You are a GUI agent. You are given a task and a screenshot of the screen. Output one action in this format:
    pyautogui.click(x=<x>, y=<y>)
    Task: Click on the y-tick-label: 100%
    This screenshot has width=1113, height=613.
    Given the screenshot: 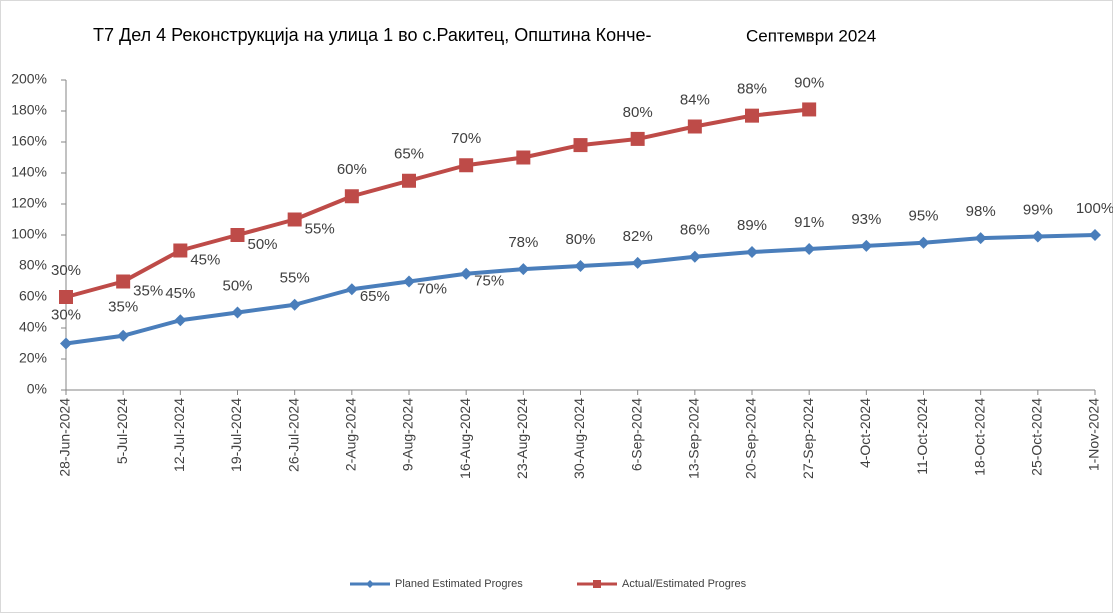 What is the action you would take?
    pyautogui.click(x=29, y=234)
    